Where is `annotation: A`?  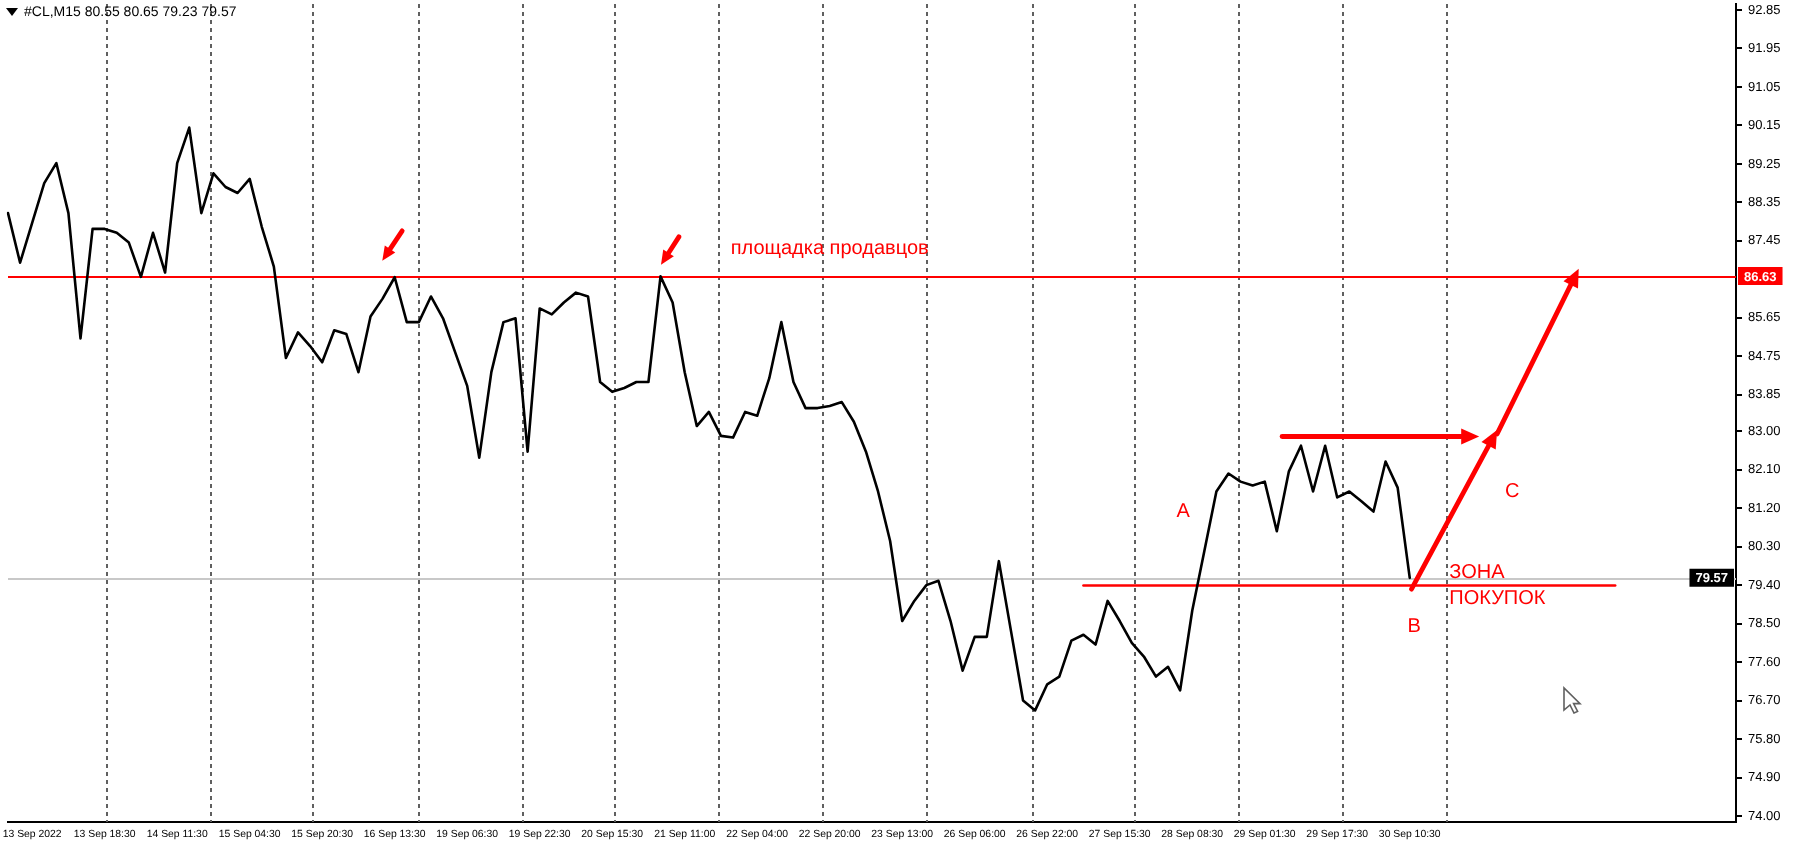 annotation: A is located at coordinates (1183, 512).